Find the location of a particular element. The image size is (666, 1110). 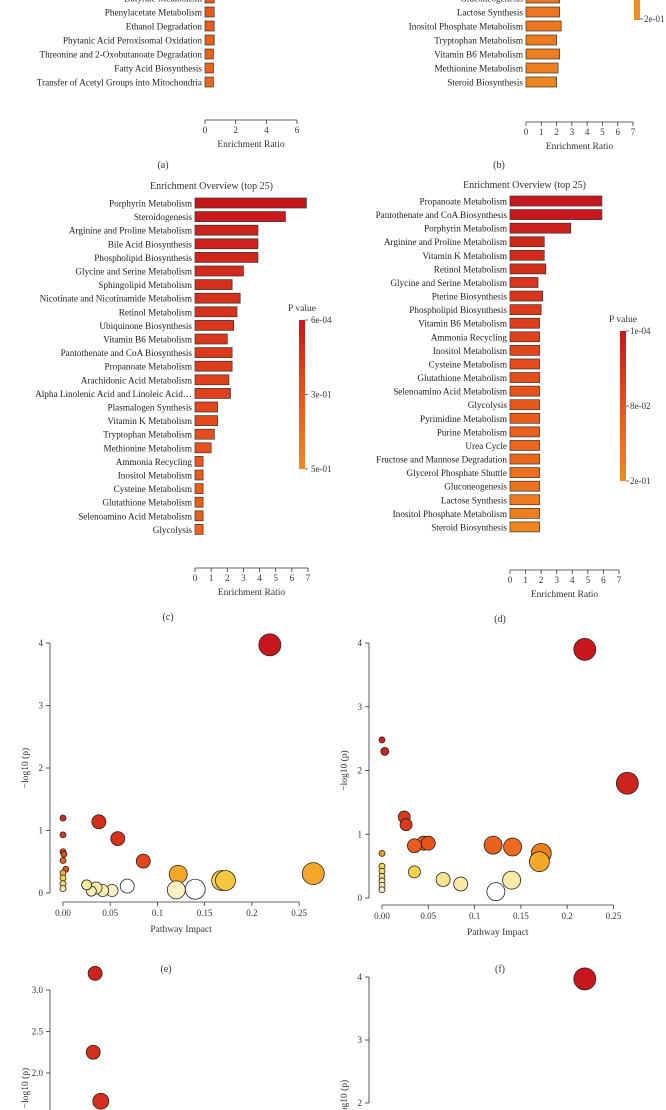

chart-title: Enrichment Overview (top 25) is located at coordinates (524, 185).